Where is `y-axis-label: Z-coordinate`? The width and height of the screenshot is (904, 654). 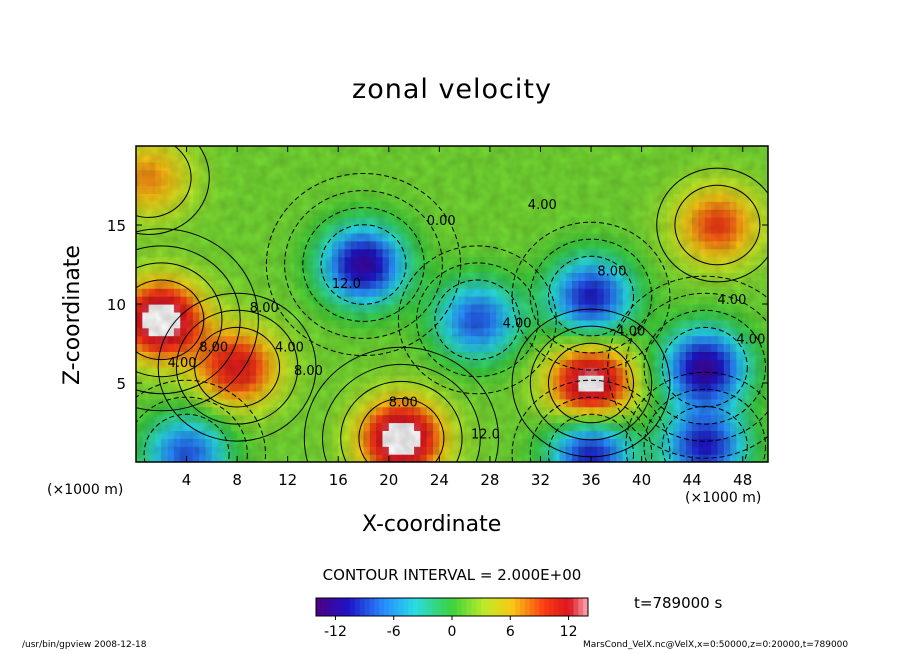 y-axis-label: Z-coordinate is located at coordinates (72, 315).